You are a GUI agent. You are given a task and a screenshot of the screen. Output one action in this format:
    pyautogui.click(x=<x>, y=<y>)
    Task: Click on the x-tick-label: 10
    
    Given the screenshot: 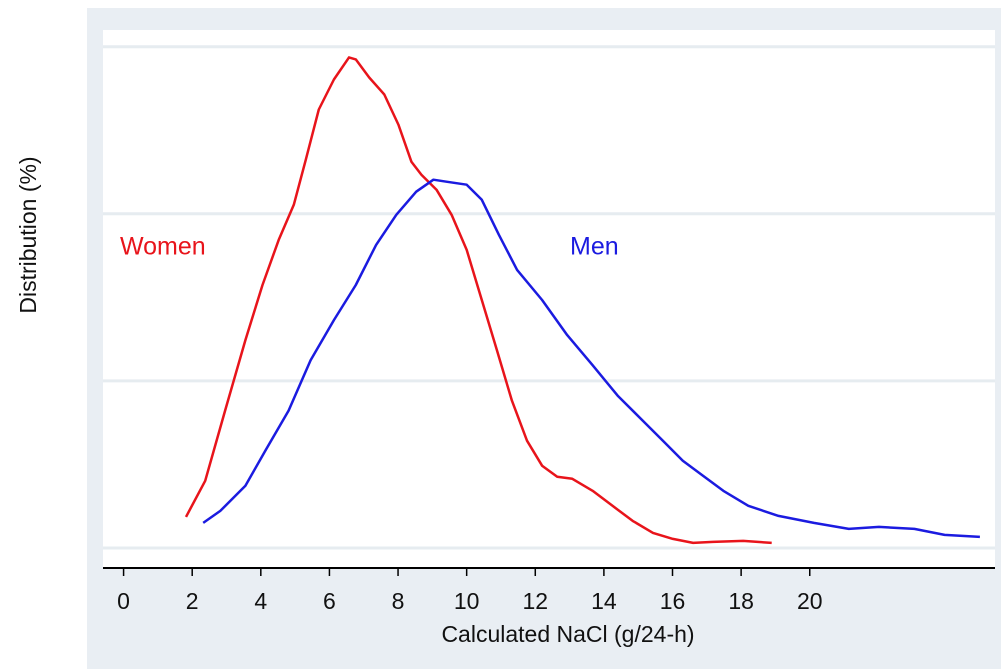 What is the action you would take?
    pyautogui.click(x=467, y=601)
    